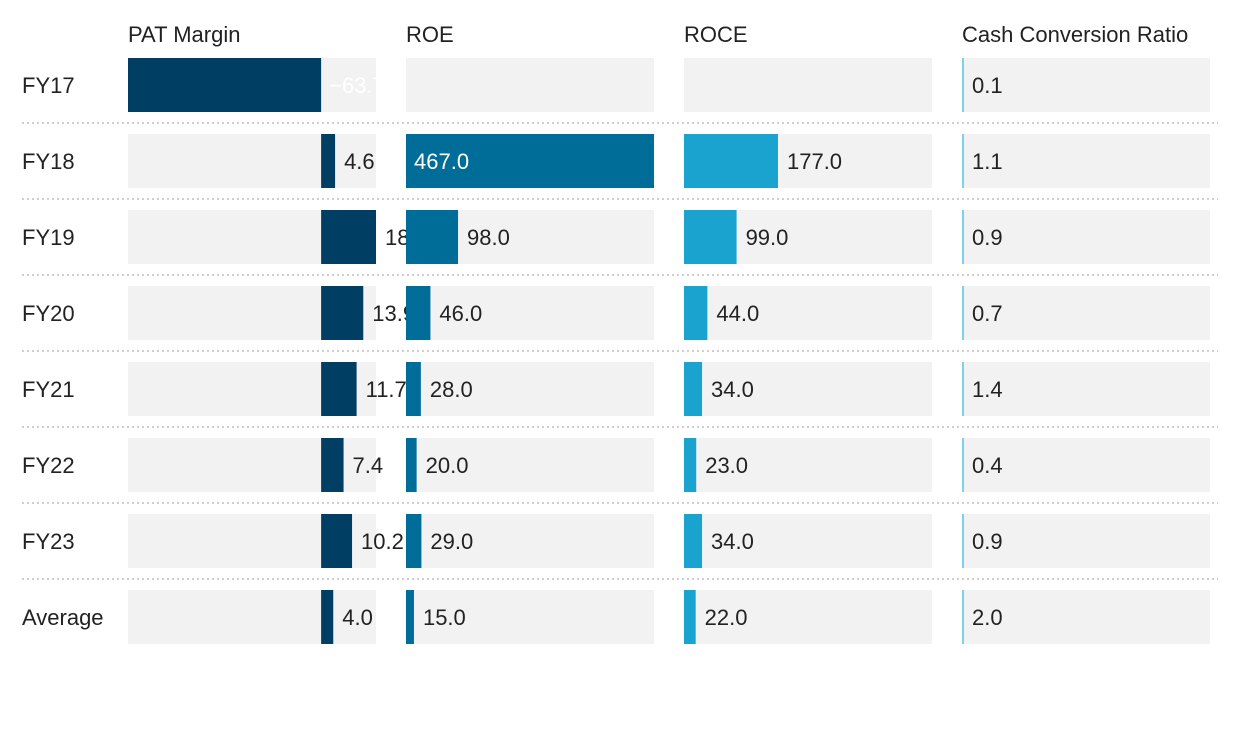 Image resolution: width=1240 pixels, height=730 pixels. I want to click on row-label: FY21, so click(48, 389).